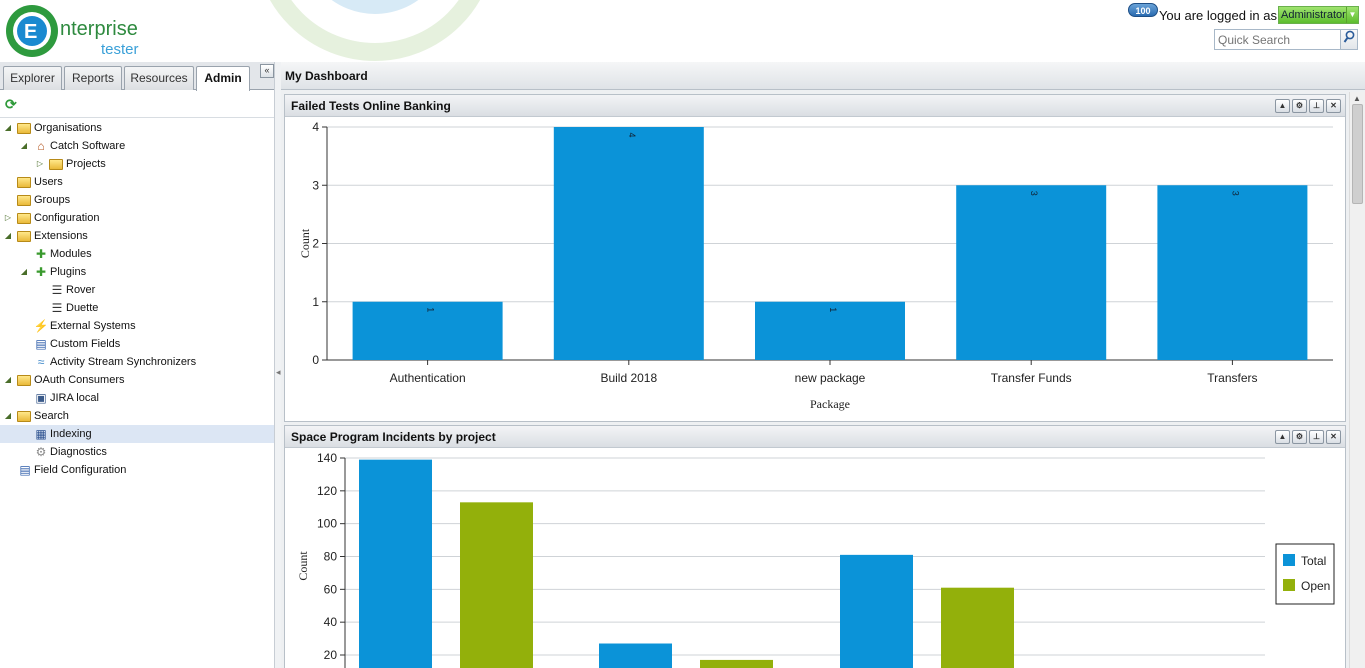  What do you see at coordinates (327, 491) in the screenshot?
I see `y-tick-label: 120` at bounding box center [327, 491].